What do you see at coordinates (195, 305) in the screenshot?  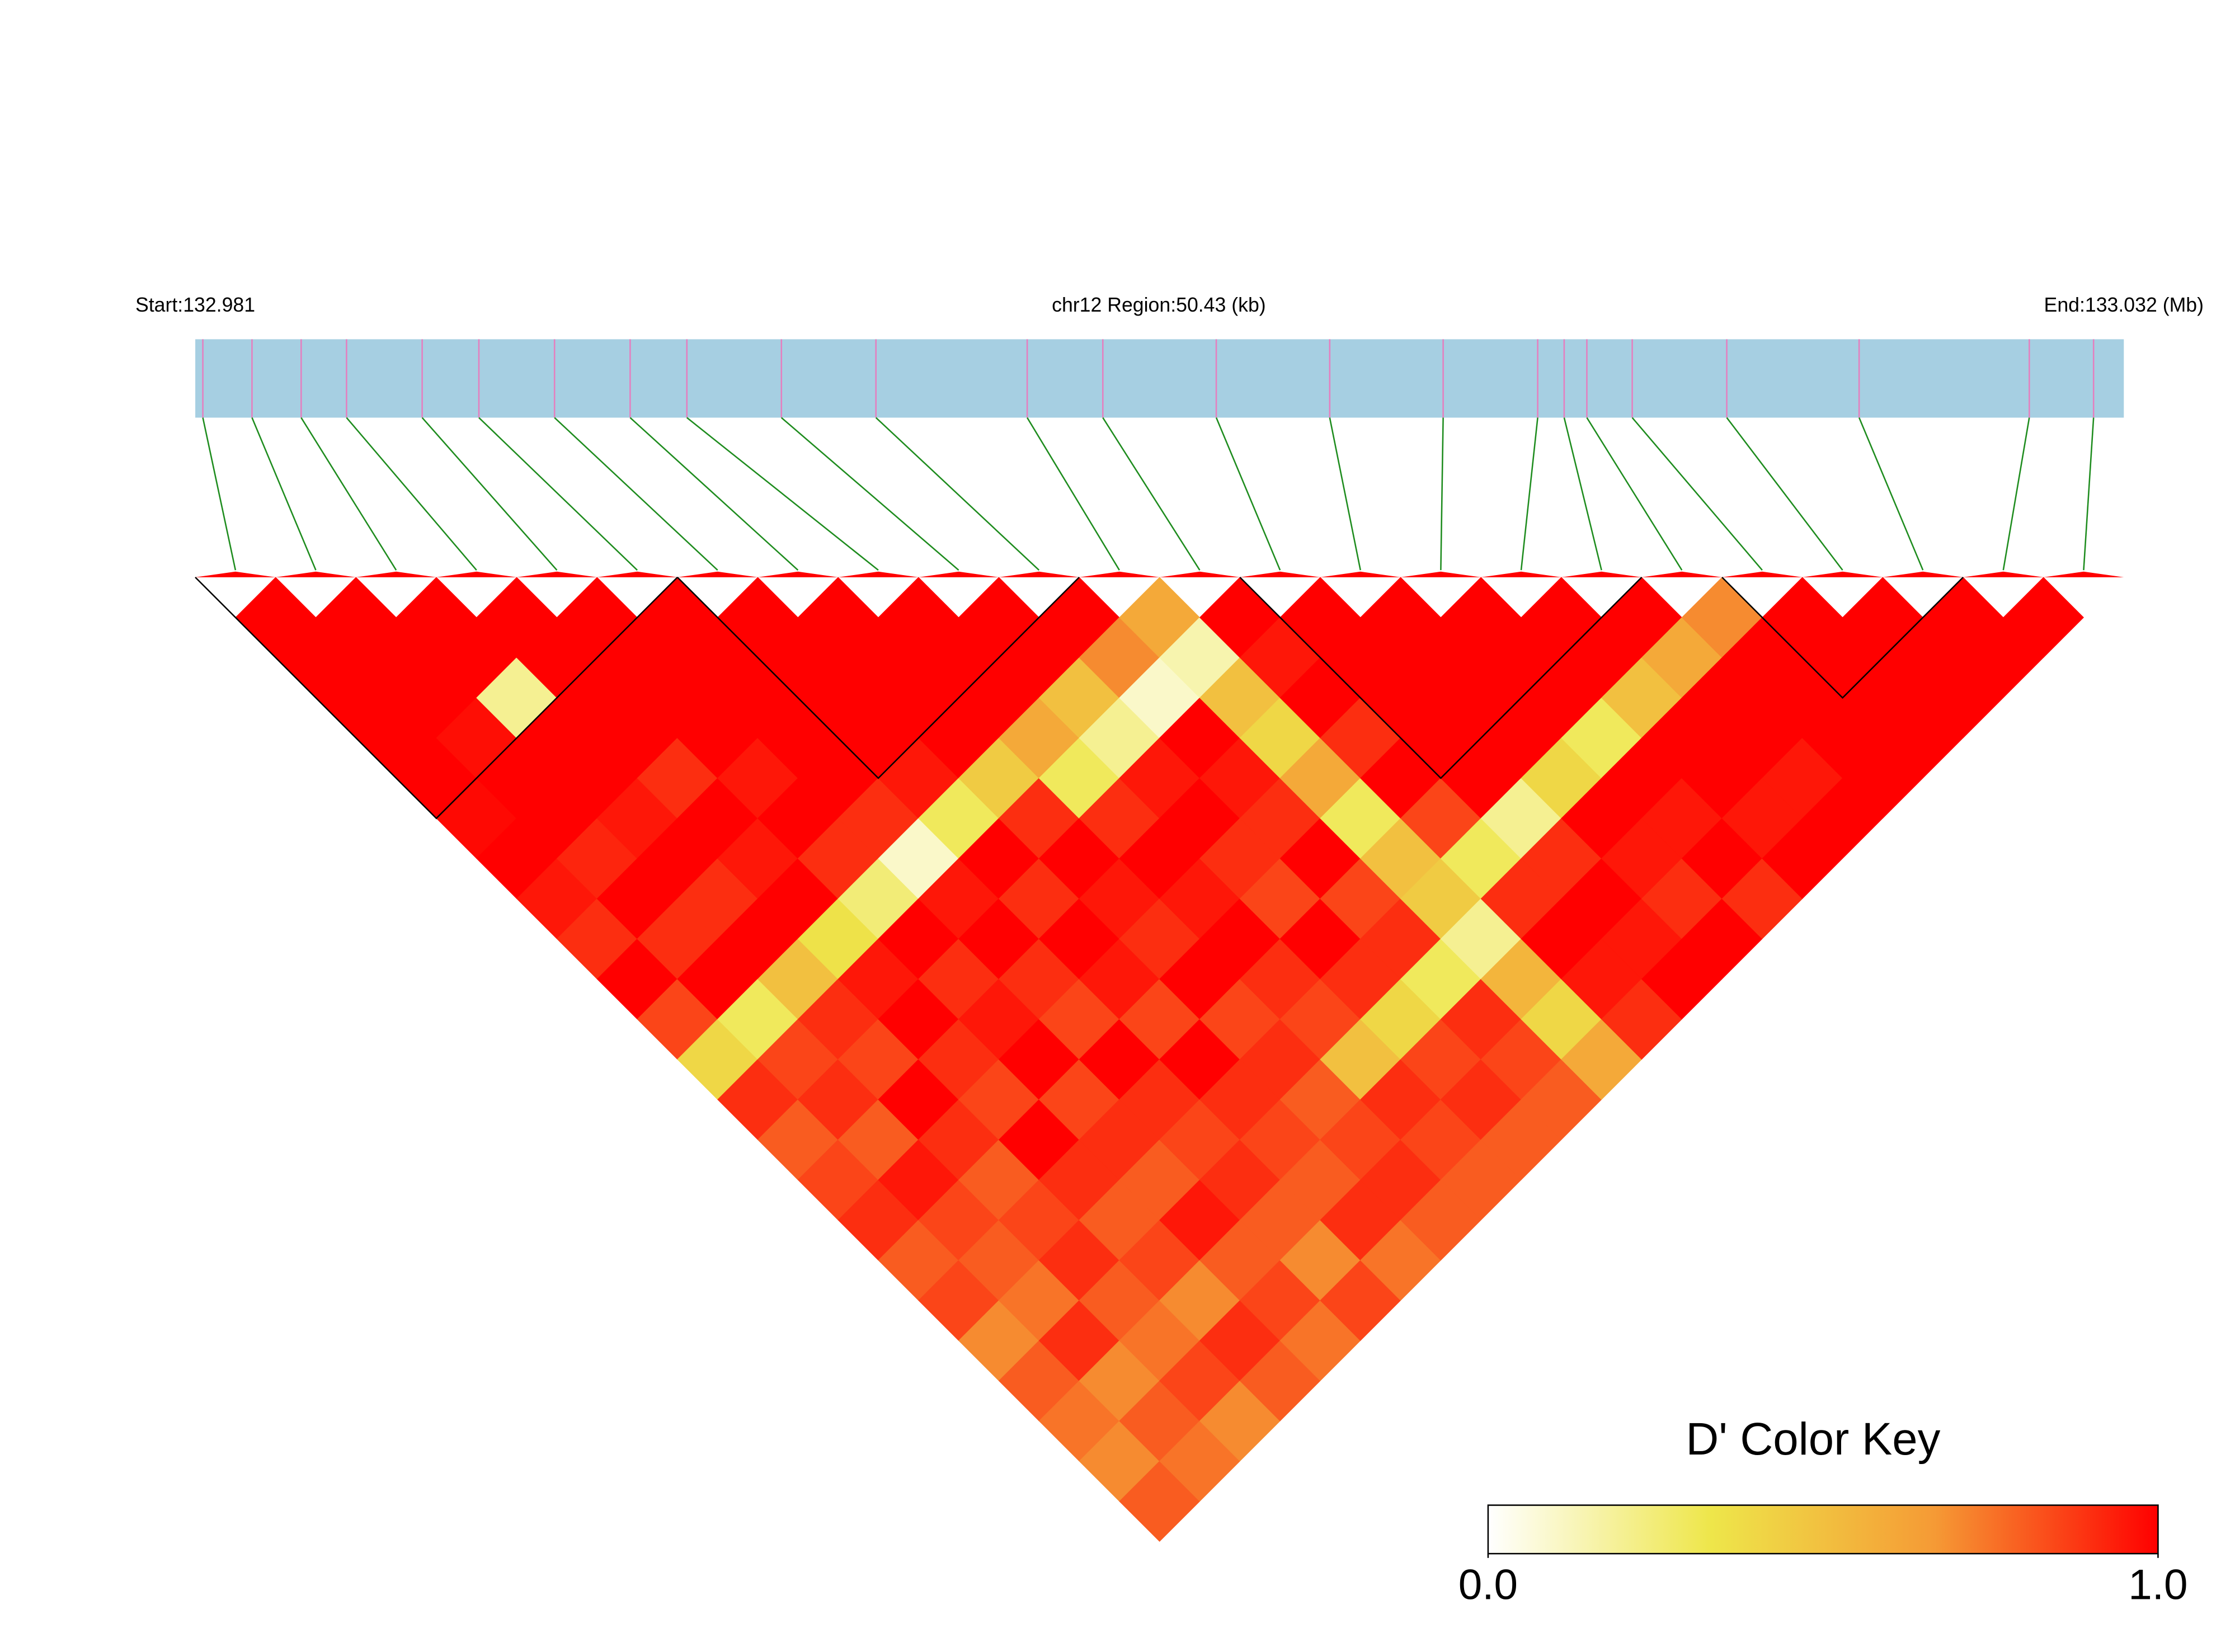 I see `start-label: Start:132.981` at bounding box center [195, 305].